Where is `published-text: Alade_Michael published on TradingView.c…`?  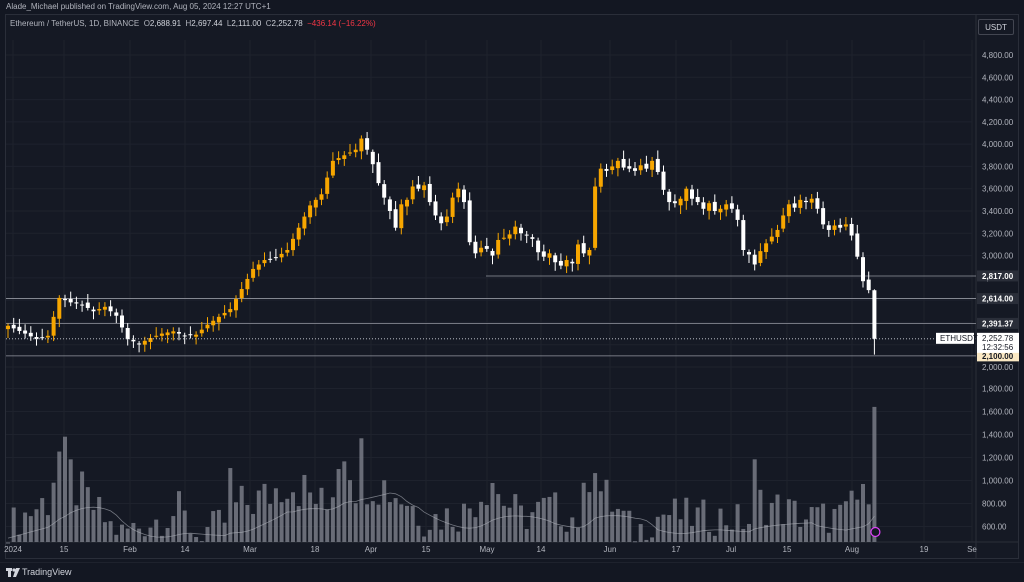 published-text: Alade_Michael published on TradingView.c… is located at coordinates (138, 6).